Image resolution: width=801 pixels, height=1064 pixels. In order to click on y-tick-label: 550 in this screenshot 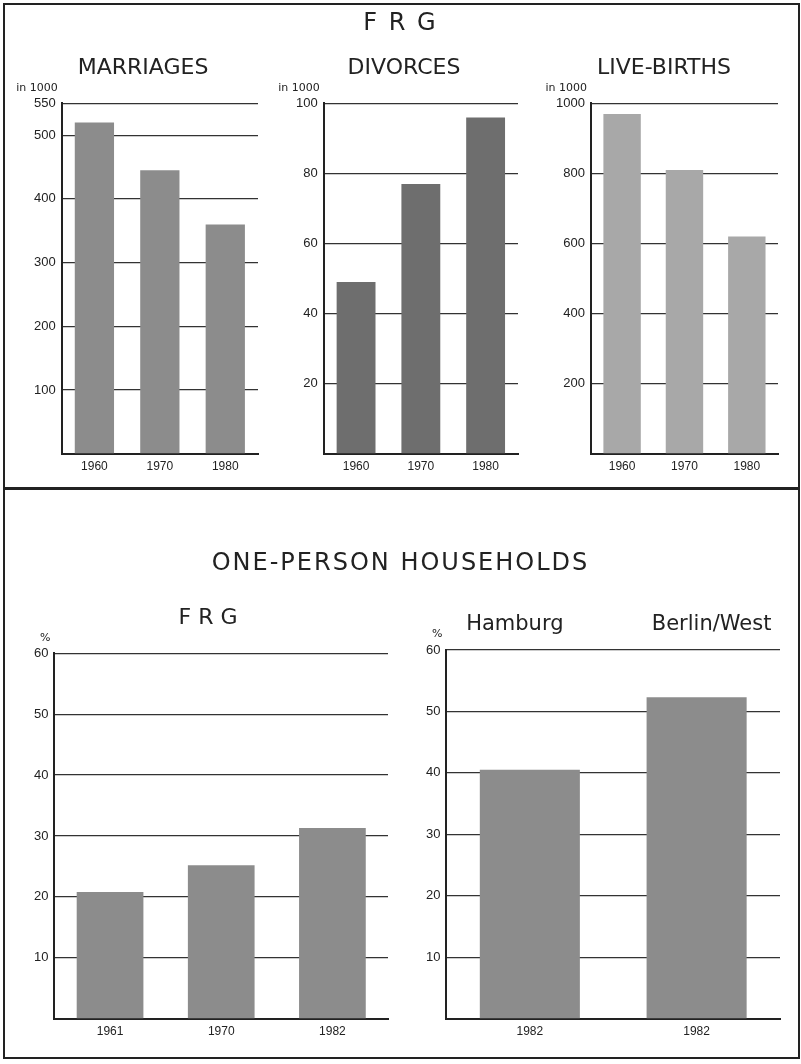, I will do `click(44, 102)`.